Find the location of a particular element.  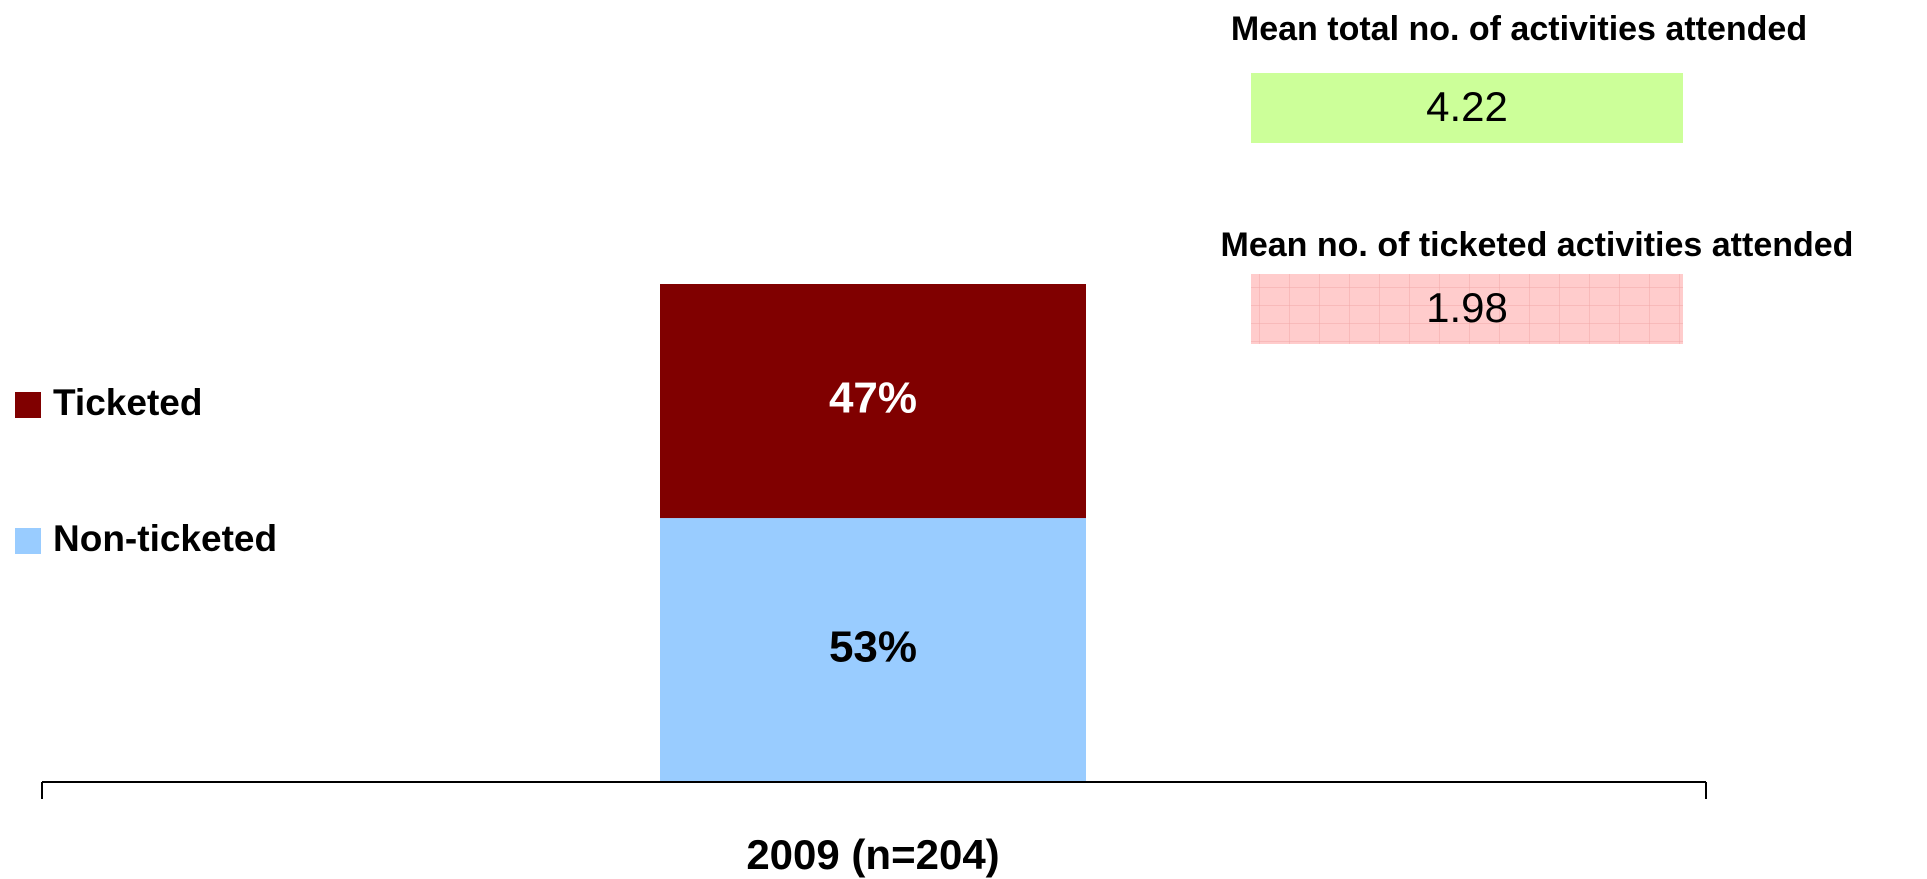

data-label: 53% is located at coordinates (873, 647).